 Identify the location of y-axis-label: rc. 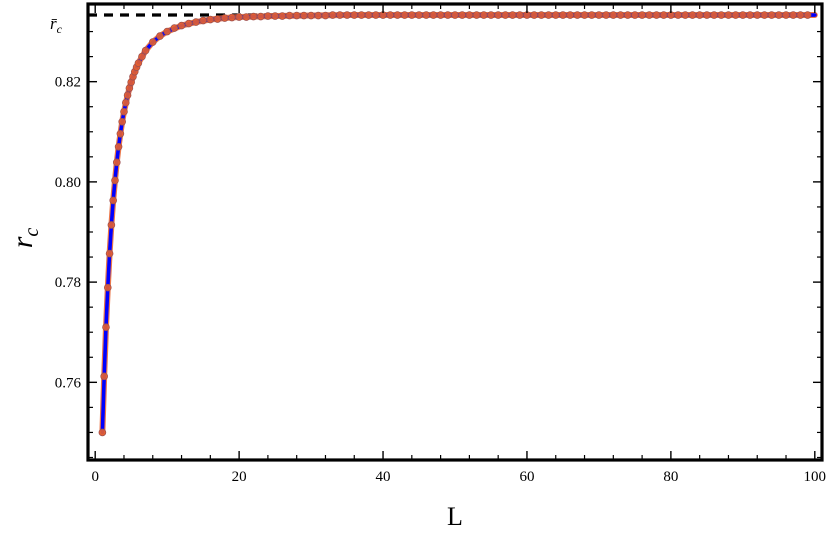
(24, 238).